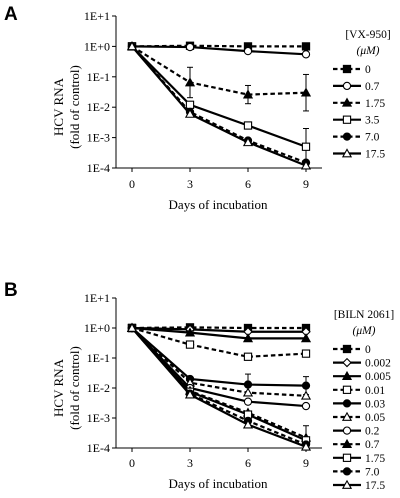 The image size is (400, 498). What do you see at coordinates (362, 376) in the screenshot?
I see `panel-b-legend-item-0.005: 0.005` at bounding box center [362, 376].